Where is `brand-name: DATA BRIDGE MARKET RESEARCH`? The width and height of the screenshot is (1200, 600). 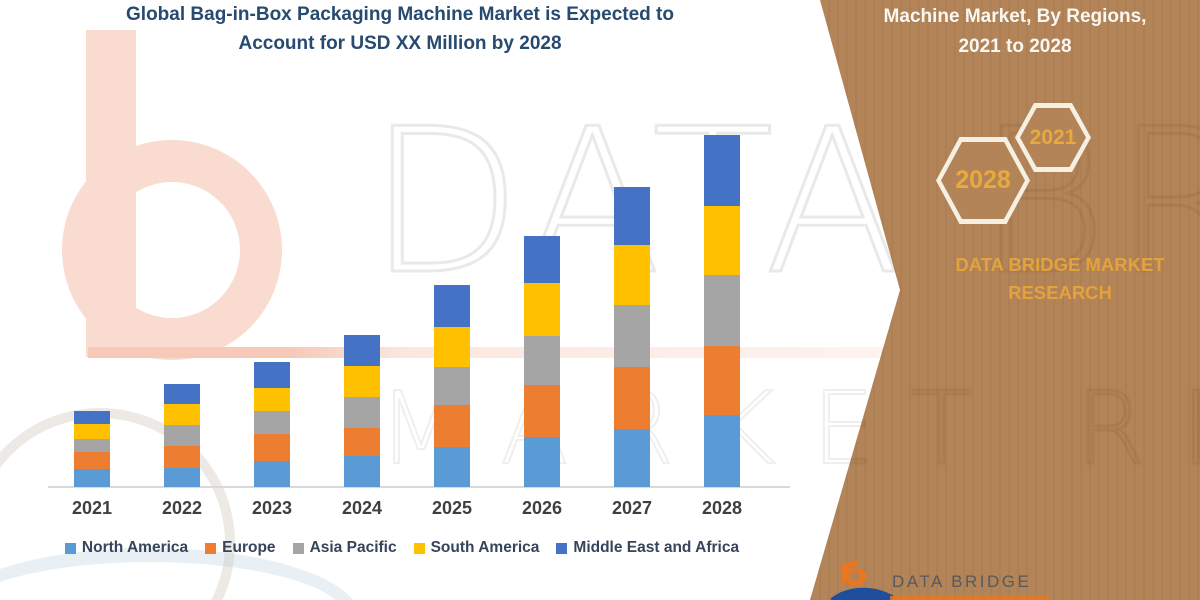 brand-name: DATA BRIDGE MARKET RESEARCH is located at coordinates (1060, 279).